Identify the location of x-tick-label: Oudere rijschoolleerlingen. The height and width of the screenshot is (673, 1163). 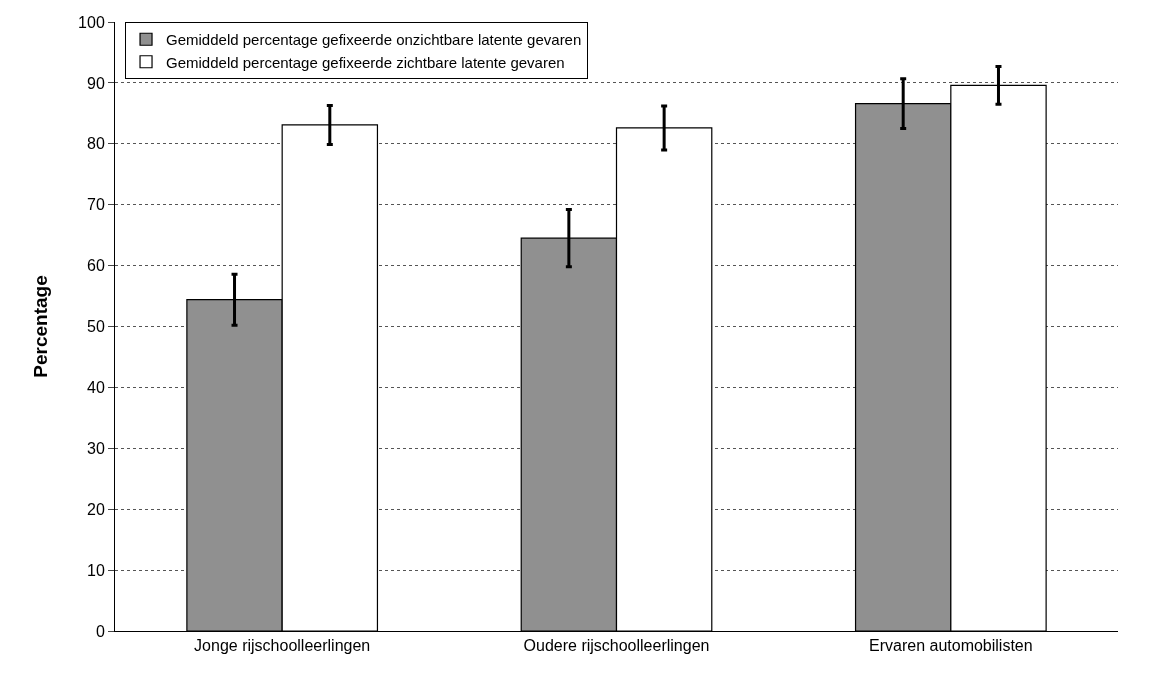
(616, 646).